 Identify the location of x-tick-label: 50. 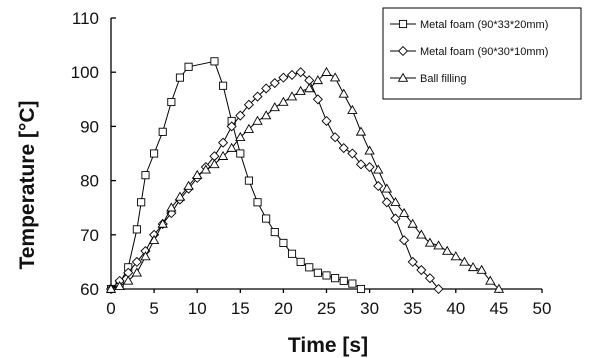
(542, 308).